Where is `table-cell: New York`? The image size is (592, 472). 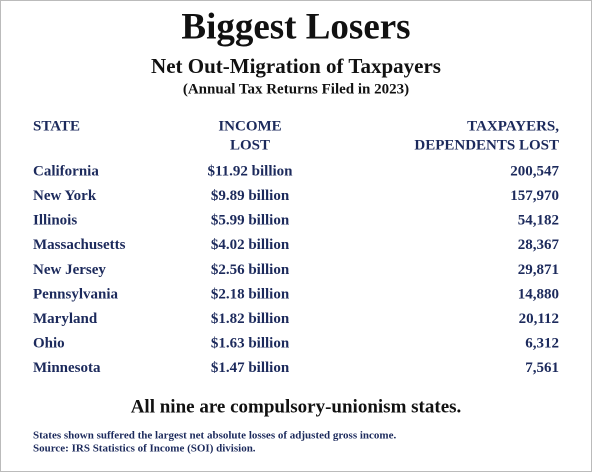
table-cell: New York is located at coordinates (65, 196).